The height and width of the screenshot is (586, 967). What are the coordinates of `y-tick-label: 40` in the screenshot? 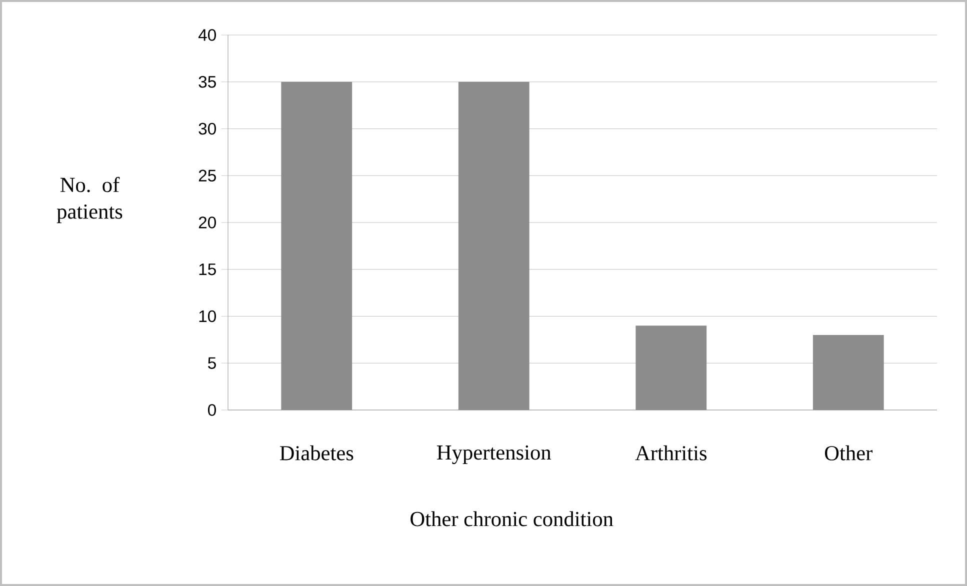 It's located at (207, 35).